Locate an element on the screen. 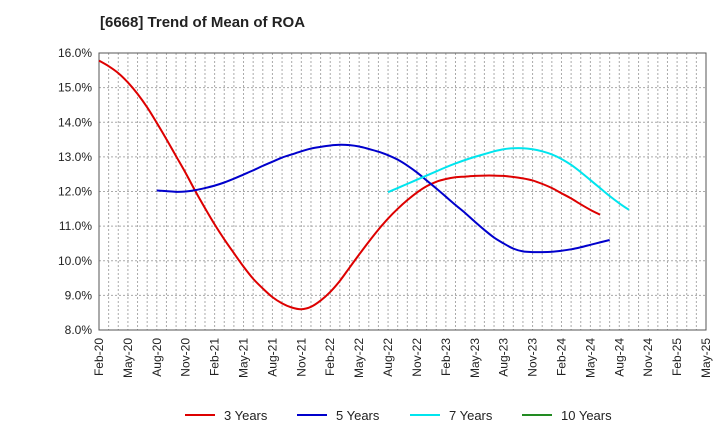 The height and width of the screenshot is (440, 720). legend-label-5-years: 5 Years is located at coordinates (358, 415).